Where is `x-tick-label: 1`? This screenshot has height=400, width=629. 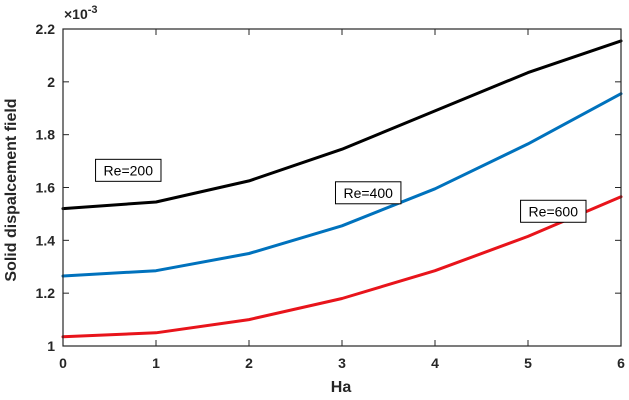 x-tick-label: 1 is located at coordinates (156, 363).